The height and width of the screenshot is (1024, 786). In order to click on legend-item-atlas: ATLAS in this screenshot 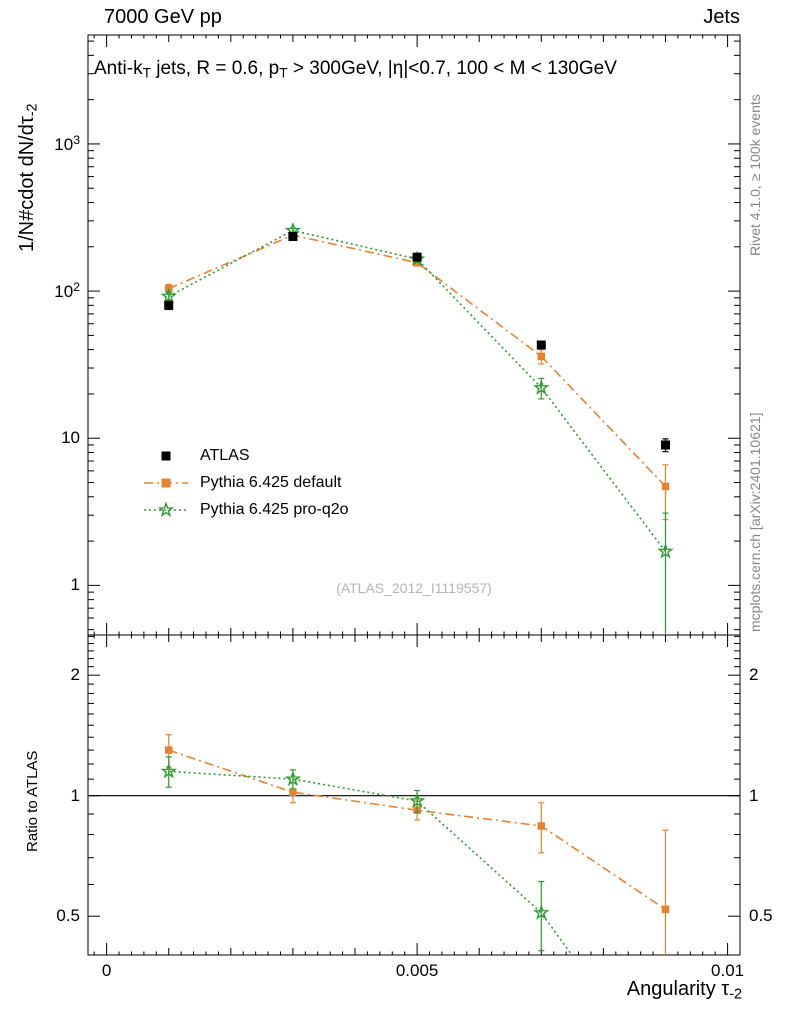, I will do `click(245, 455)`.